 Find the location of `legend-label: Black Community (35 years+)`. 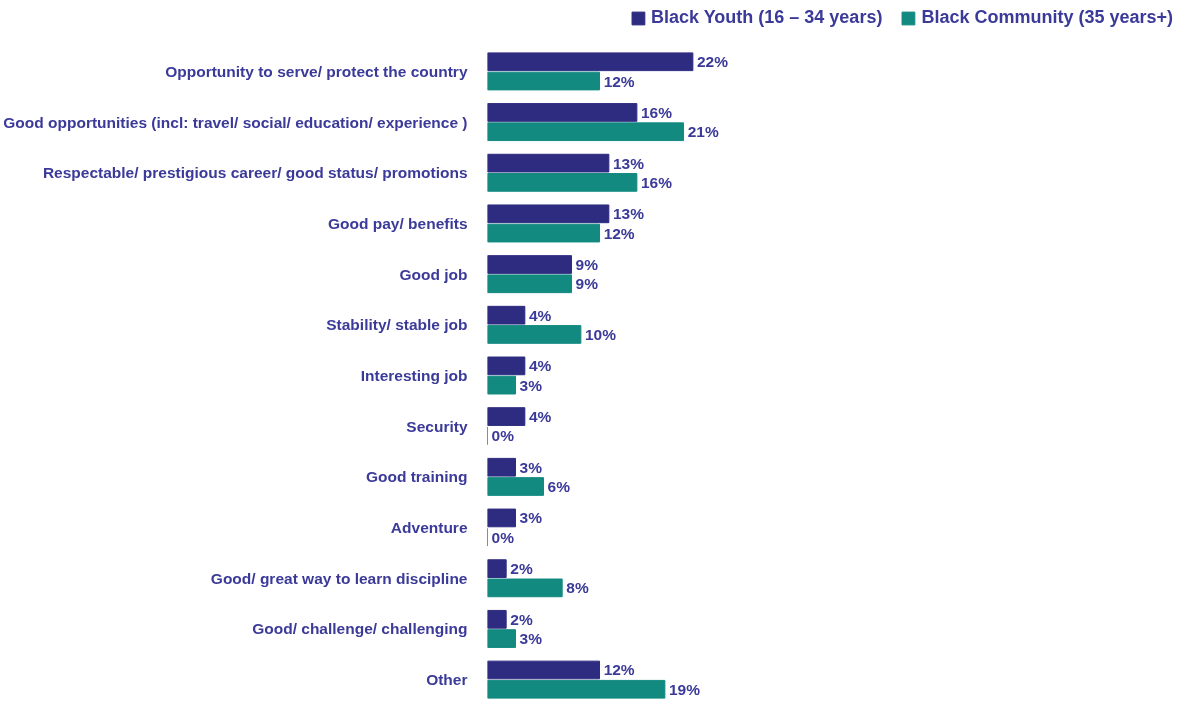

legend-label: Black Community (35 years+) is located at coordinates (1047, 17).